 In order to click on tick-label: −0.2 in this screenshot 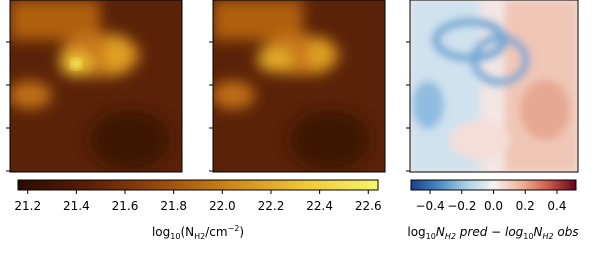, I will do `click(461, 206)`.